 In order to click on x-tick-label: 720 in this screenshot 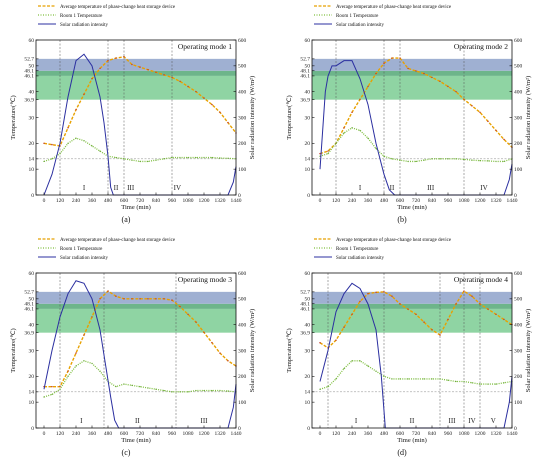, I will do `click(140, 434)`.